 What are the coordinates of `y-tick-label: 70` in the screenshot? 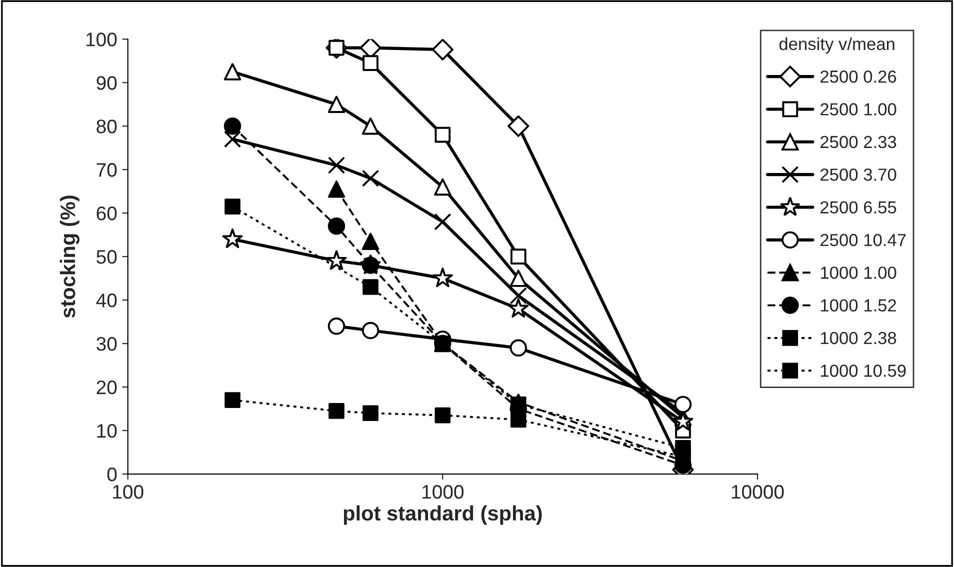 It's located at (106, 170).